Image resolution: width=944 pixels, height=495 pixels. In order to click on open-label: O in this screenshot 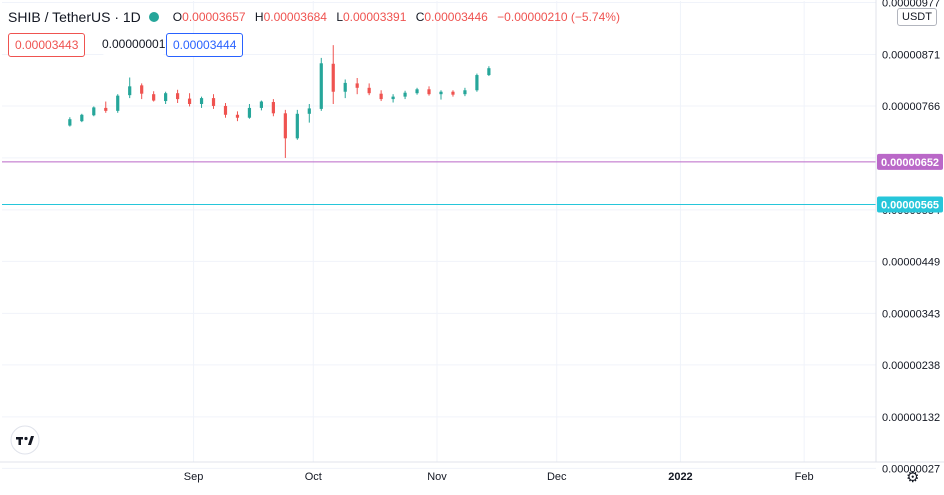, I will do `click(177, 17)`.